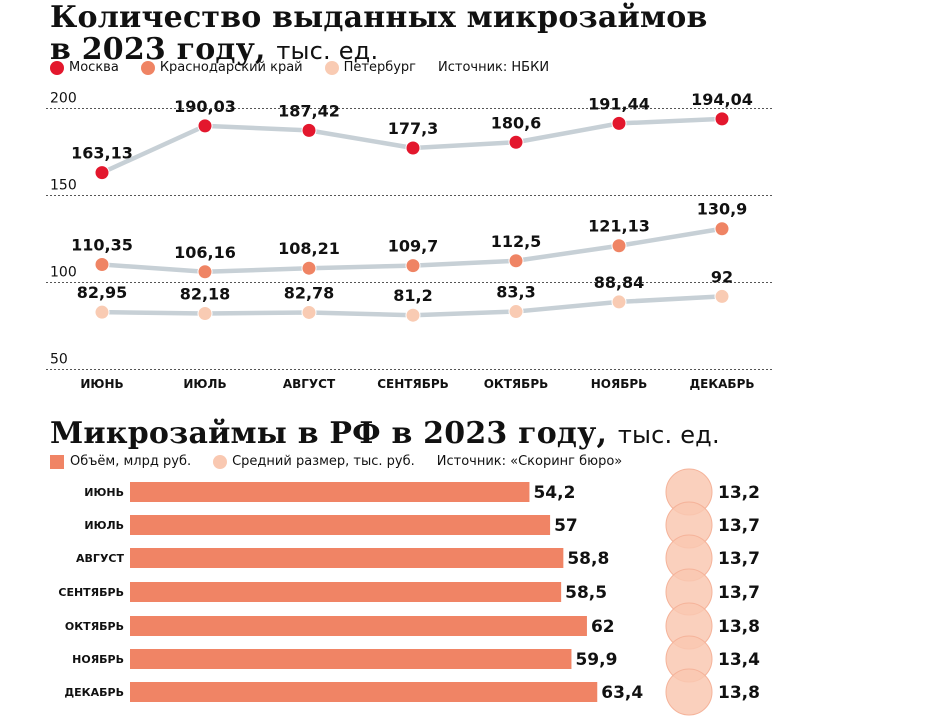 The width and height of the screenshot is (930, 717). What do you see at coordinates (94, 692) in the screenshot?
I see `bar-category-label: ДЕКАБРЬ` at bounding box center [94, 692].